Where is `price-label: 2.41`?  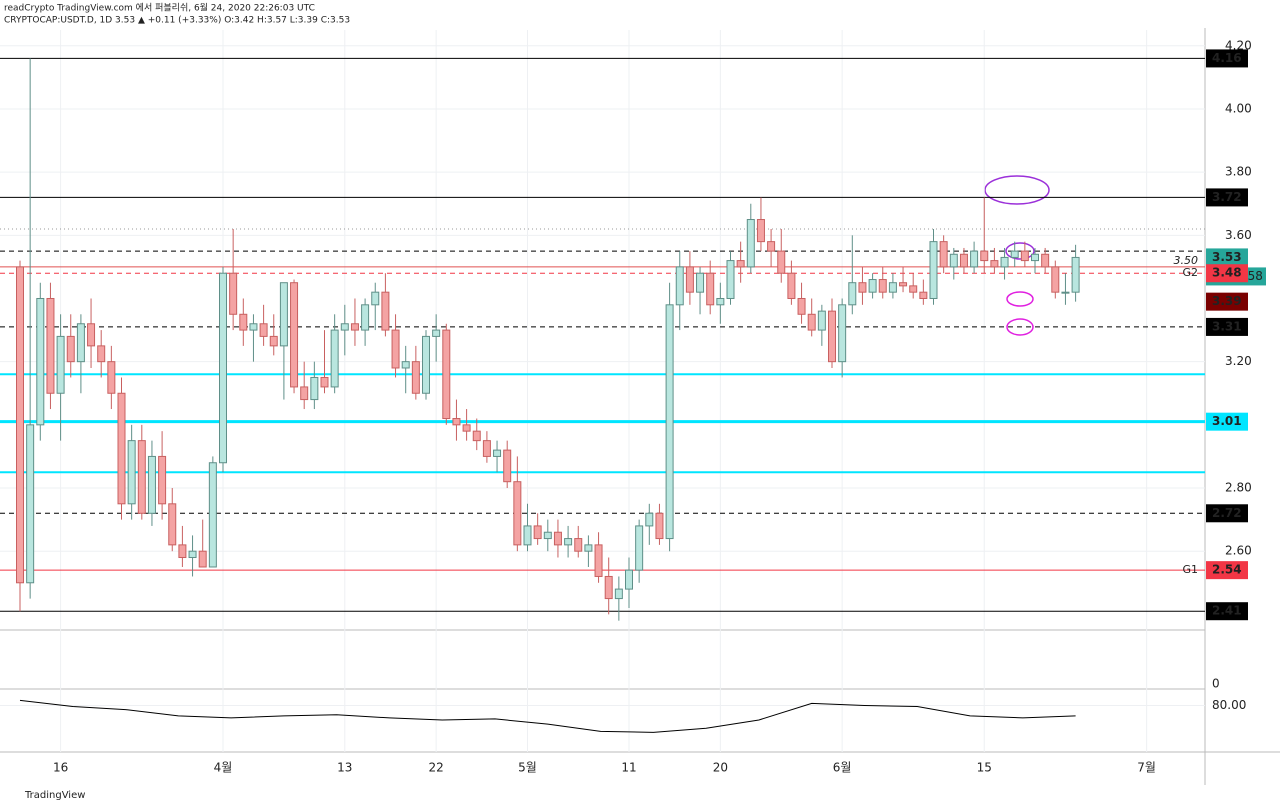 price-label: 2.41 is located at coordinates (1227, 611).